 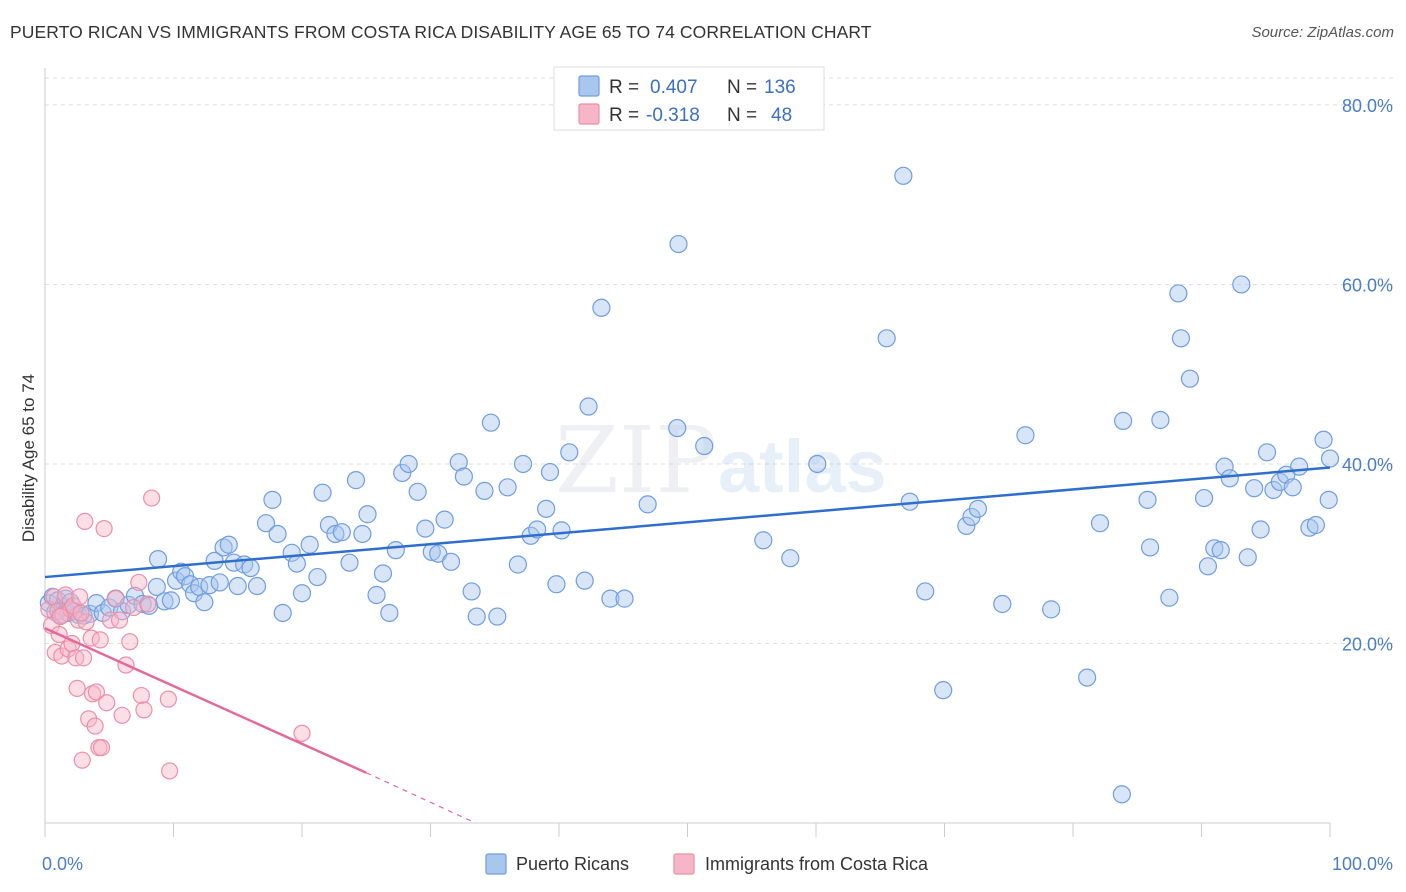 I want to click on legend-n-value: 136, so click(x=780, y=87).